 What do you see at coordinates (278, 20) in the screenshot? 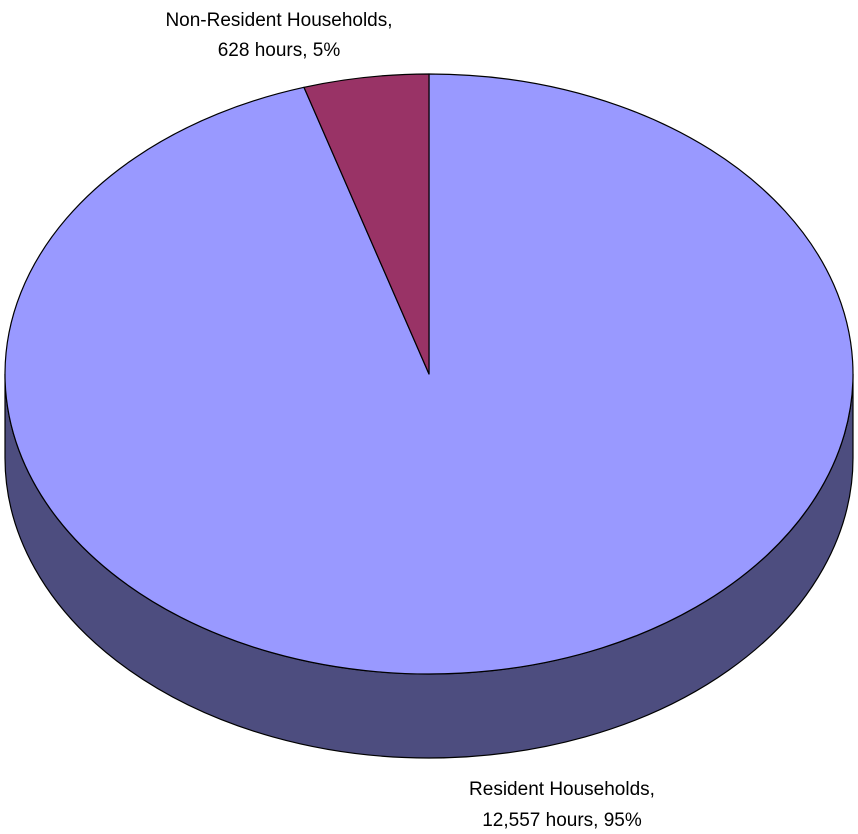
I see `label-non-resident-line1: Non-Resident Households,` at bounding box center [278, 20].